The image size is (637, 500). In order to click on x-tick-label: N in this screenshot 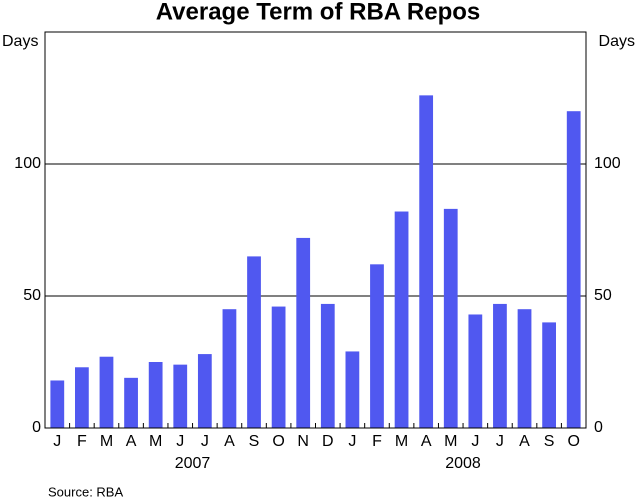, I will do `click(303, 441)`.